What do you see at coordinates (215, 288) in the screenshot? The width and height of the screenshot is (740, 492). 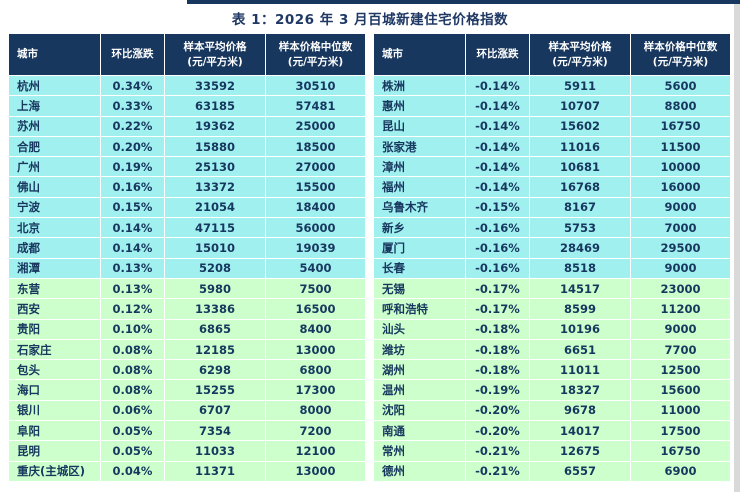 I see `cell-avg: 5980` at bounding box center [215, 288].